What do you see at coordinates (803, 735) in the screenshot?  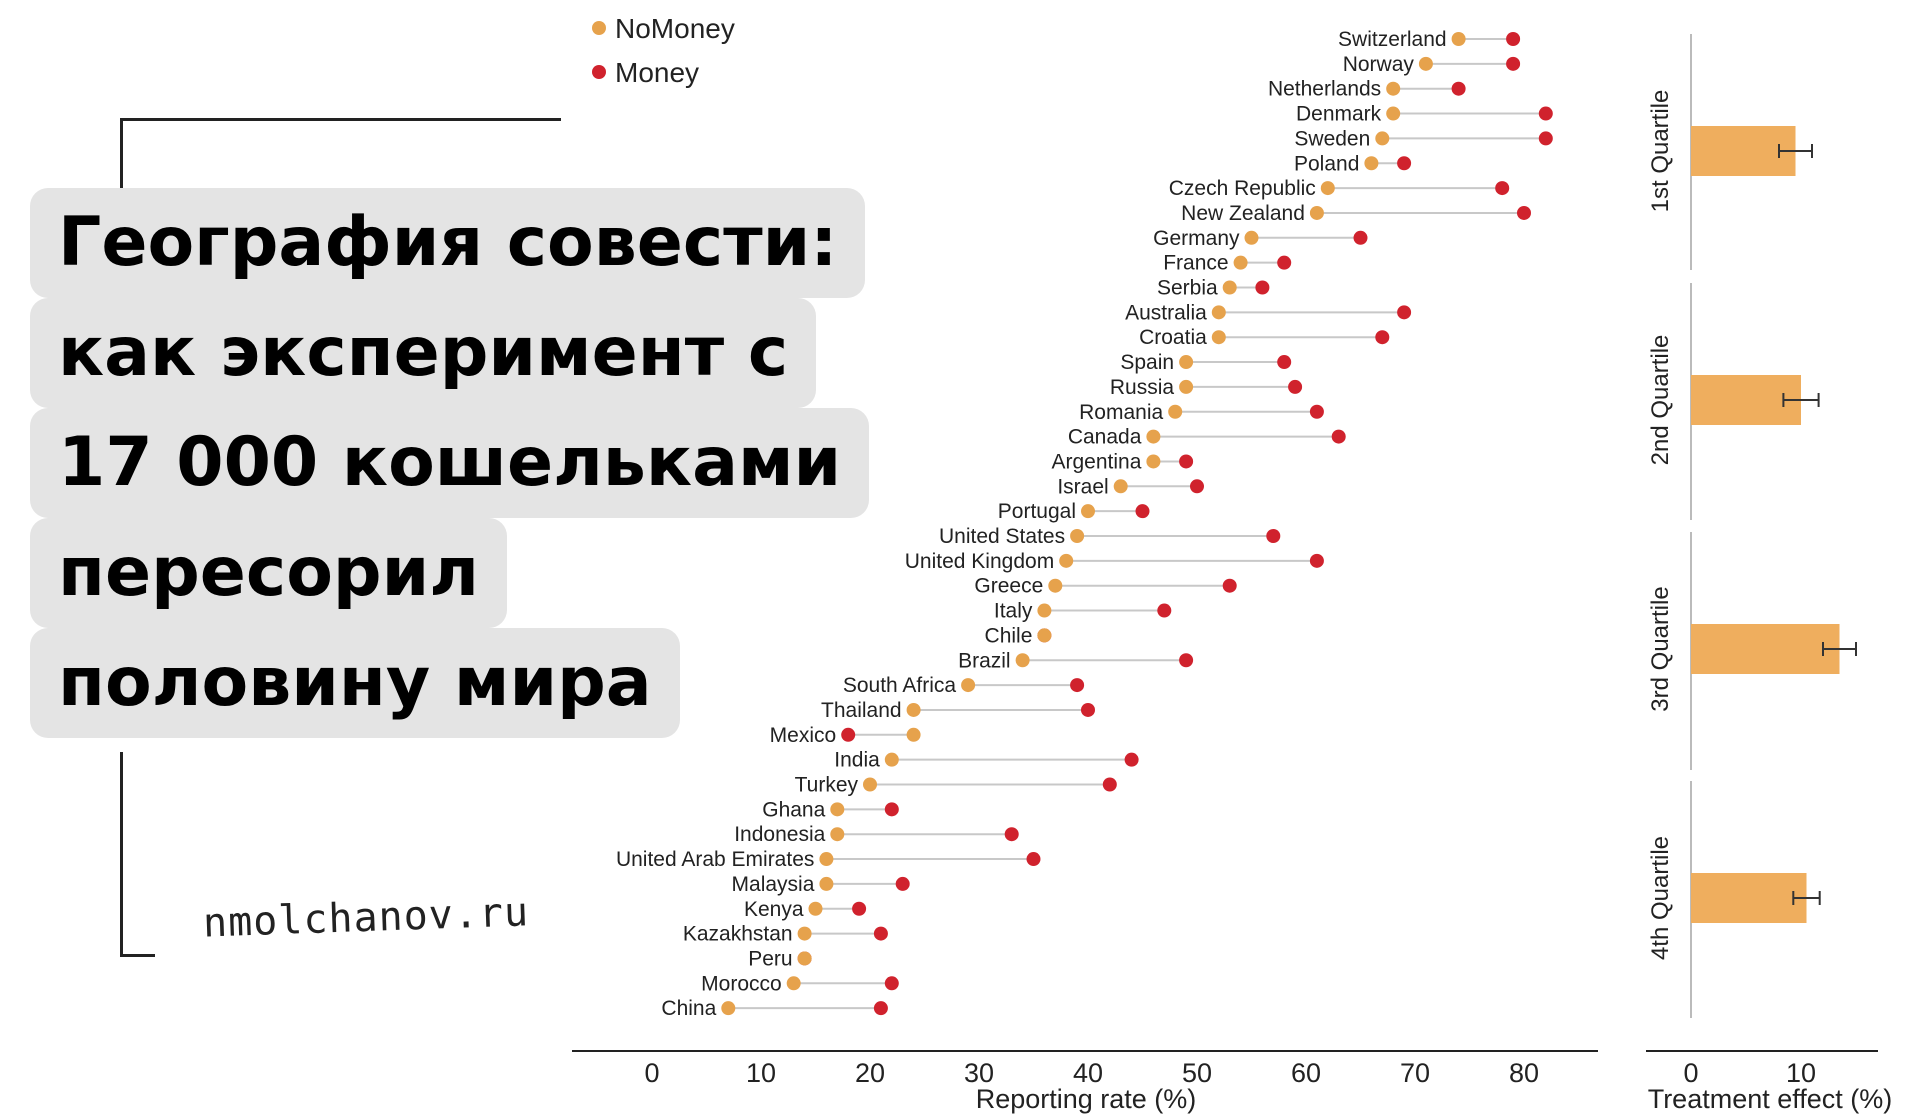 I see `country-label: Mexico` at bounding box center [803, 735].